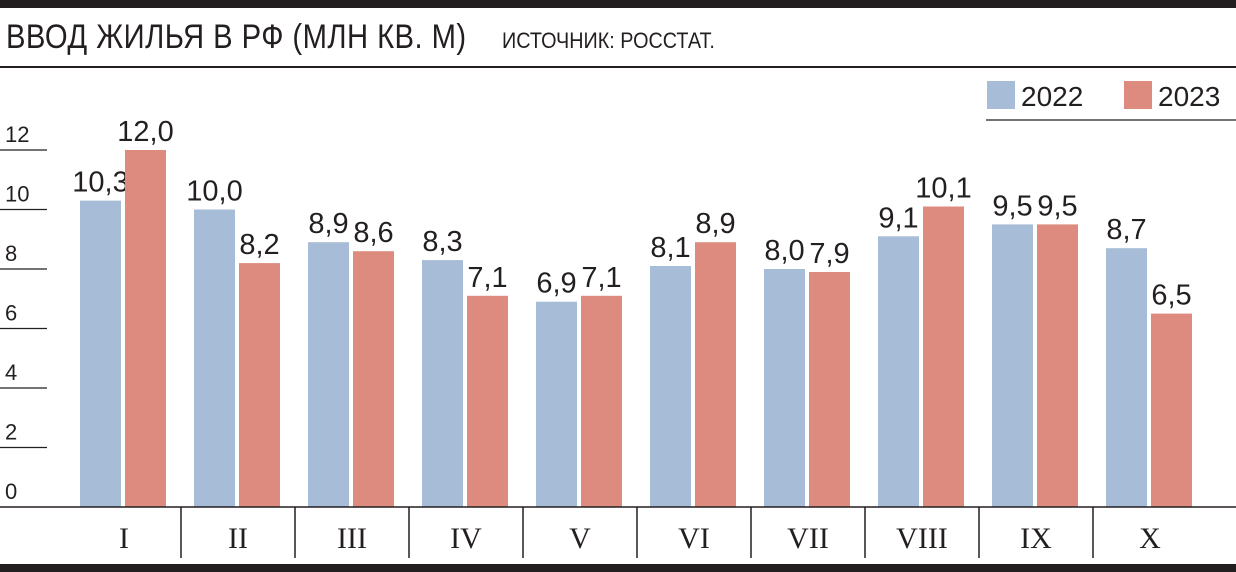 The width and height of the screenshot is (1236, 572). Describe the element at coordinates (670, 248) in the screenshot. I see `value-label: 8,1` at that location.